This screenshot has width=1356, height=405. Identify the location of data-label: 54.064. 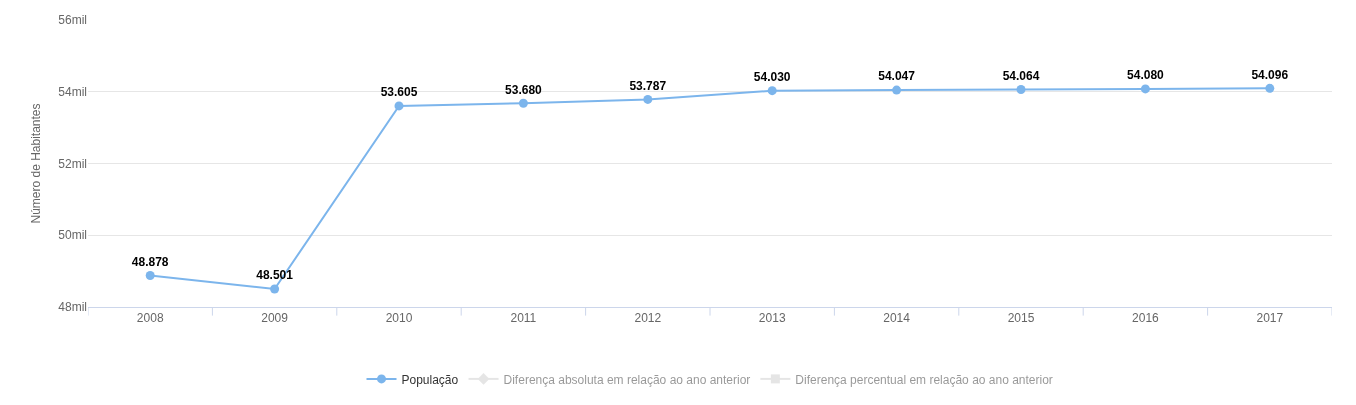
(1021, 75).